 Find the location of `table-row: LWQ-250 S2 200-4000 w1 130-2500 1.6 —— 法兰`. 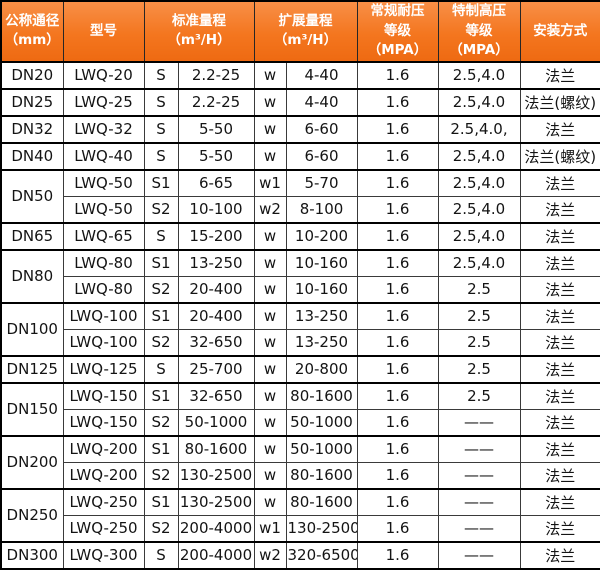

table-row: LWQ-250 S2 200-4000 w1 130-2500 1.6 —— 法兰 is located at coordinates (300, 528).